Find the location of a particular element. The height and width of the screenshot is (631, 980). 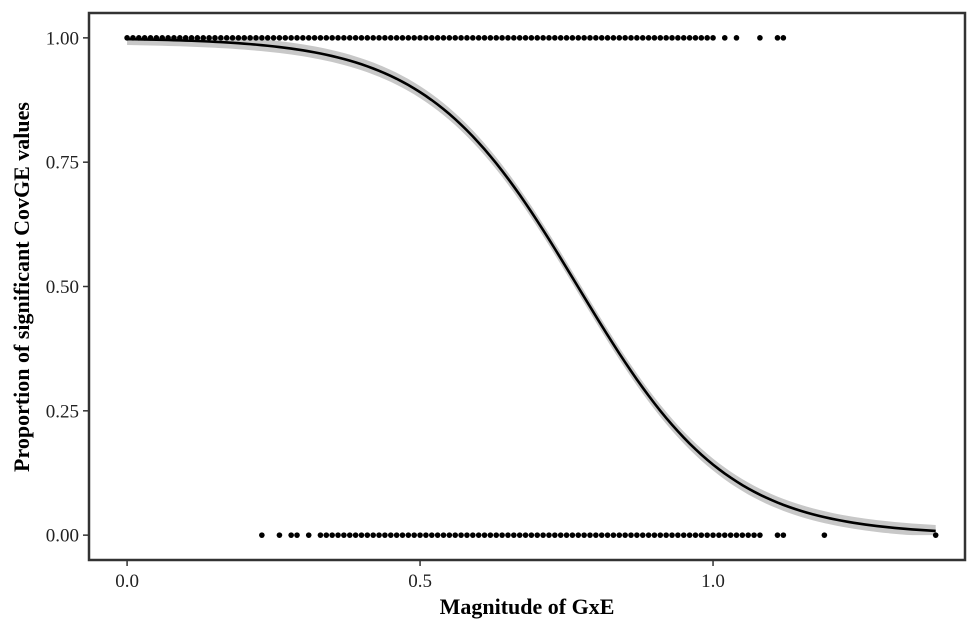

y-tick-label: 1.00 is located at coordinates (62, 38).